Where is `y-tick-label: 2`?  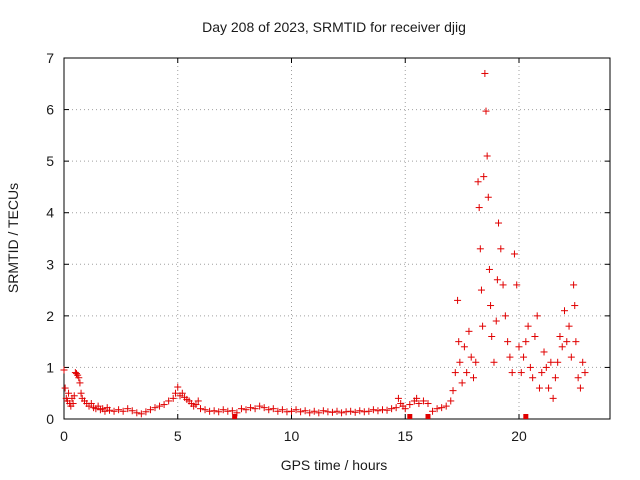
y-tick-label: 2 is located at coordinates (50, 316).